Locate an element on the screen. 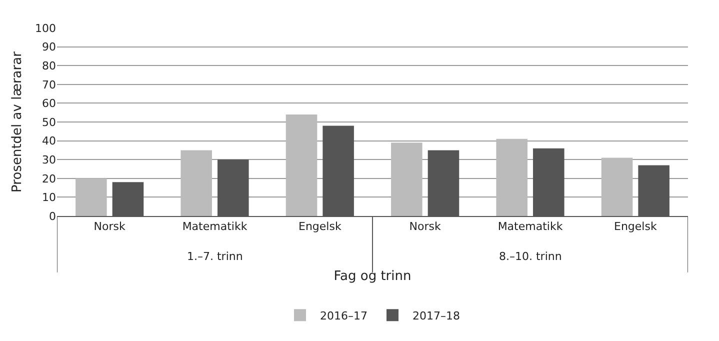 The image size is (719, 341). y-tick-label: 30 is located at coordinates (49, 159).